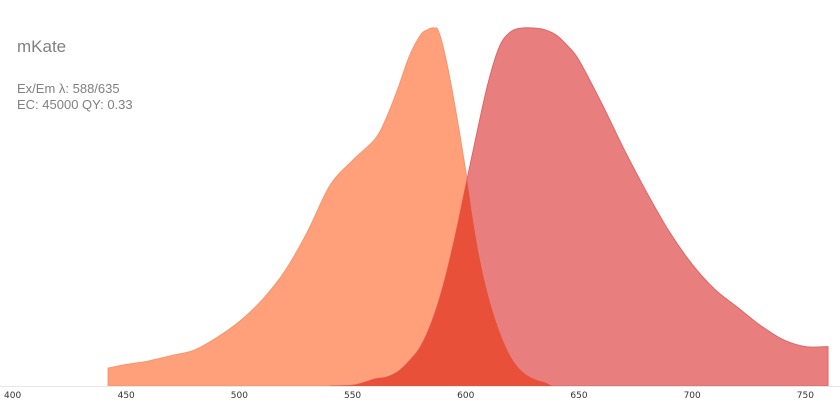  Describe the element at coordinates (239, 396) in the screenshot. I see `x-tick-label: 500` at that location.